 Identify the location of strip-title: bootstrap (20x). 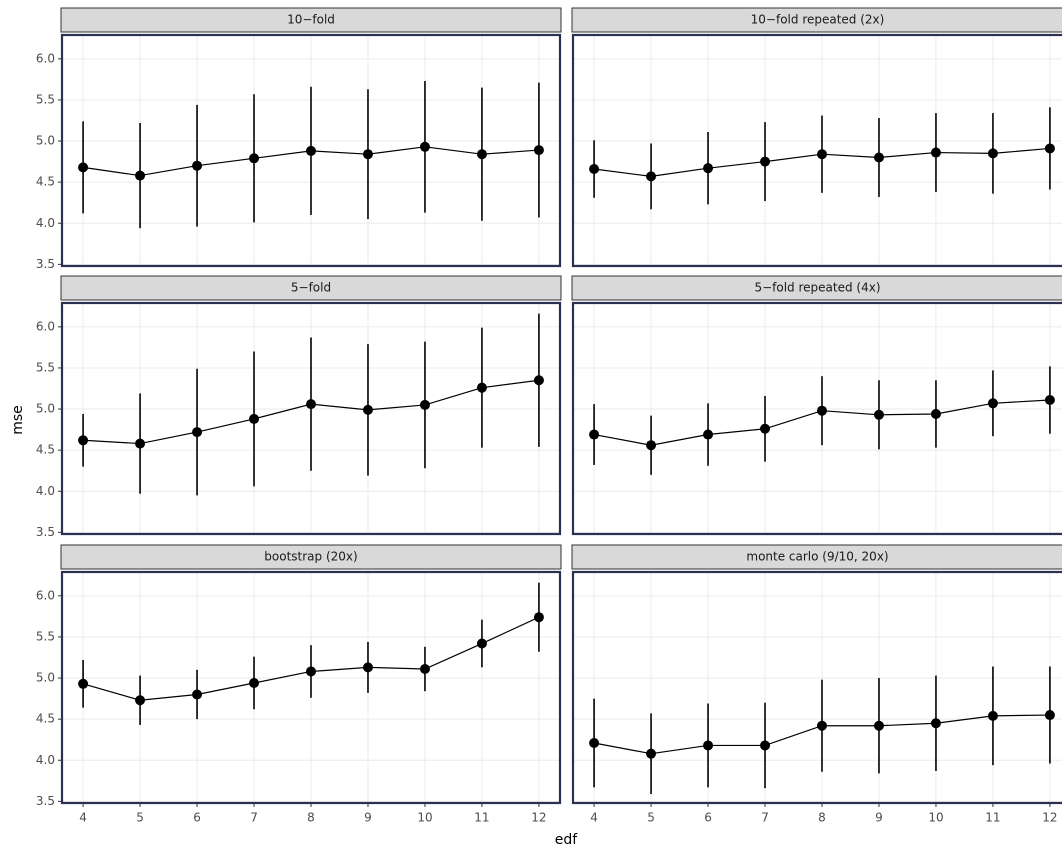
(310, 557).